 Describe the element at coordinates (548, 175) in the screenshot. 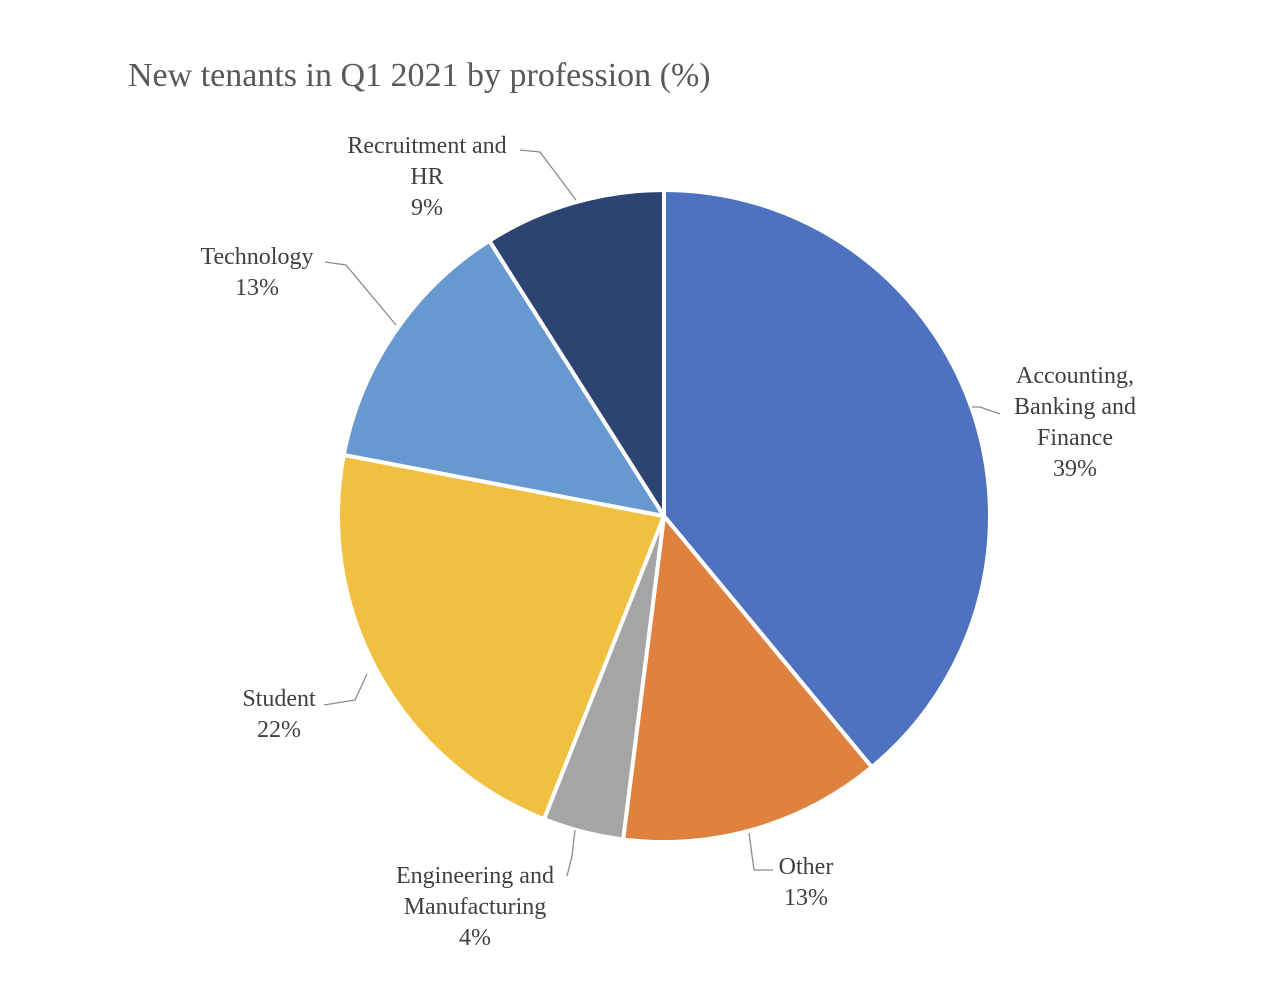

I see `leader-line-recruitment-and-hr` at that location.